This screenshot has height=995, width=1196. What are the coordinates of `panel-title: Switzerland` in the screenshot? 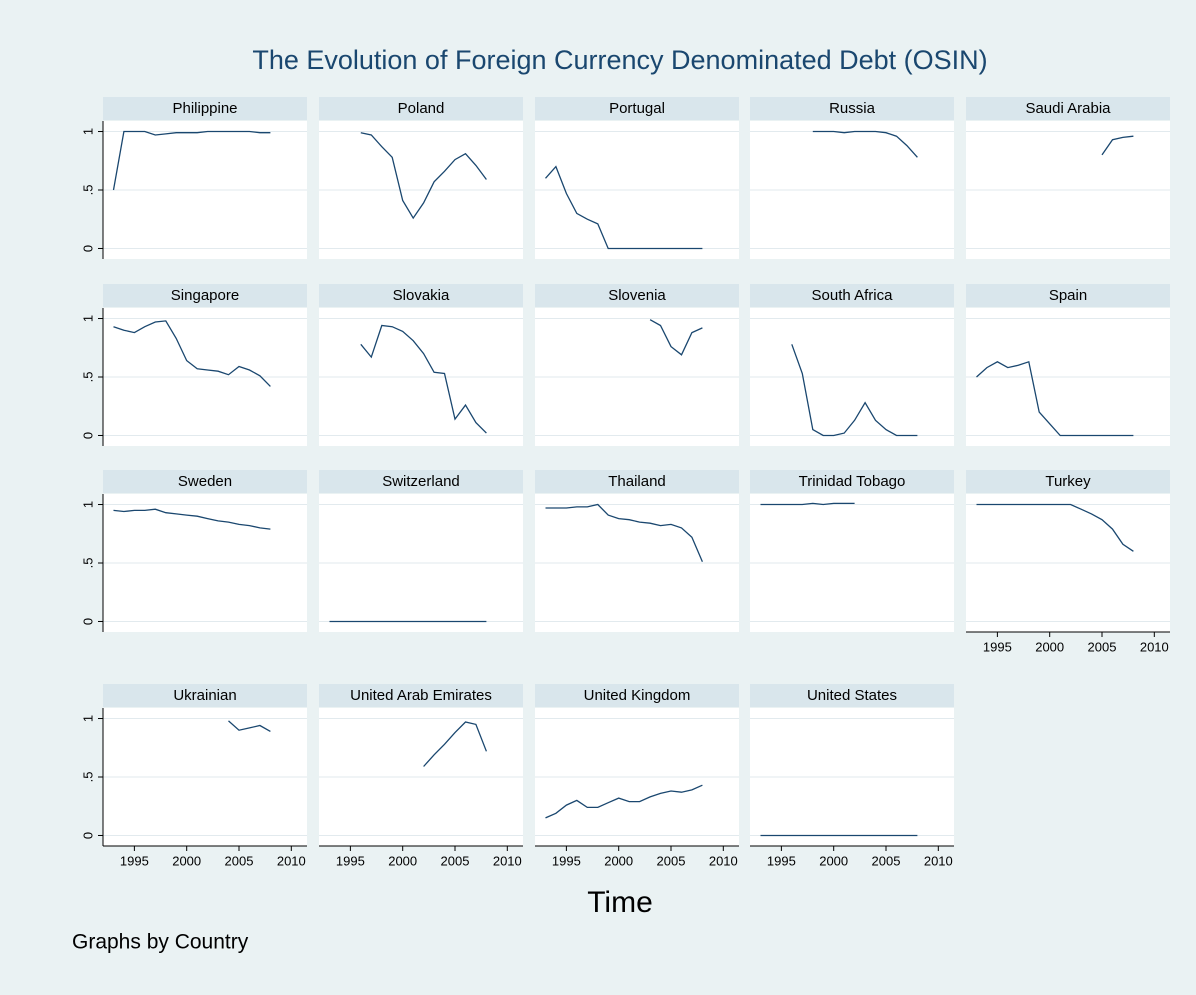 It's located at (421, 481).